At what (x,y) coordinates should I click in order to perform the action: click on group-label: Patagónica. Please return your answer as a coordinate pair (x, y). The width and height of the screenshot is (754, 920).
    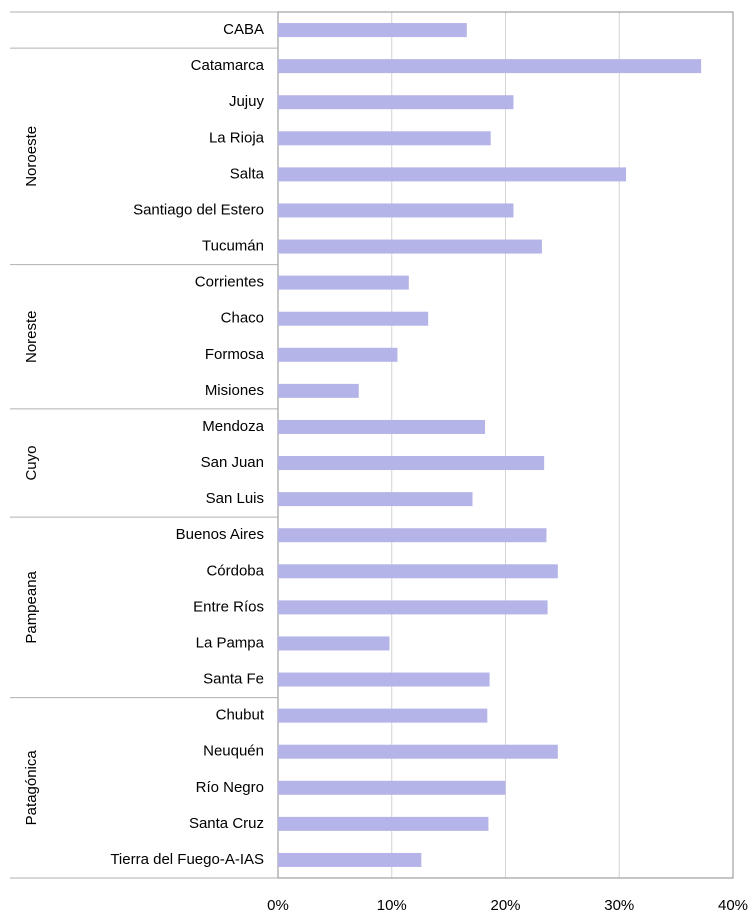
    Looking at the image, I should click on (31, 788).